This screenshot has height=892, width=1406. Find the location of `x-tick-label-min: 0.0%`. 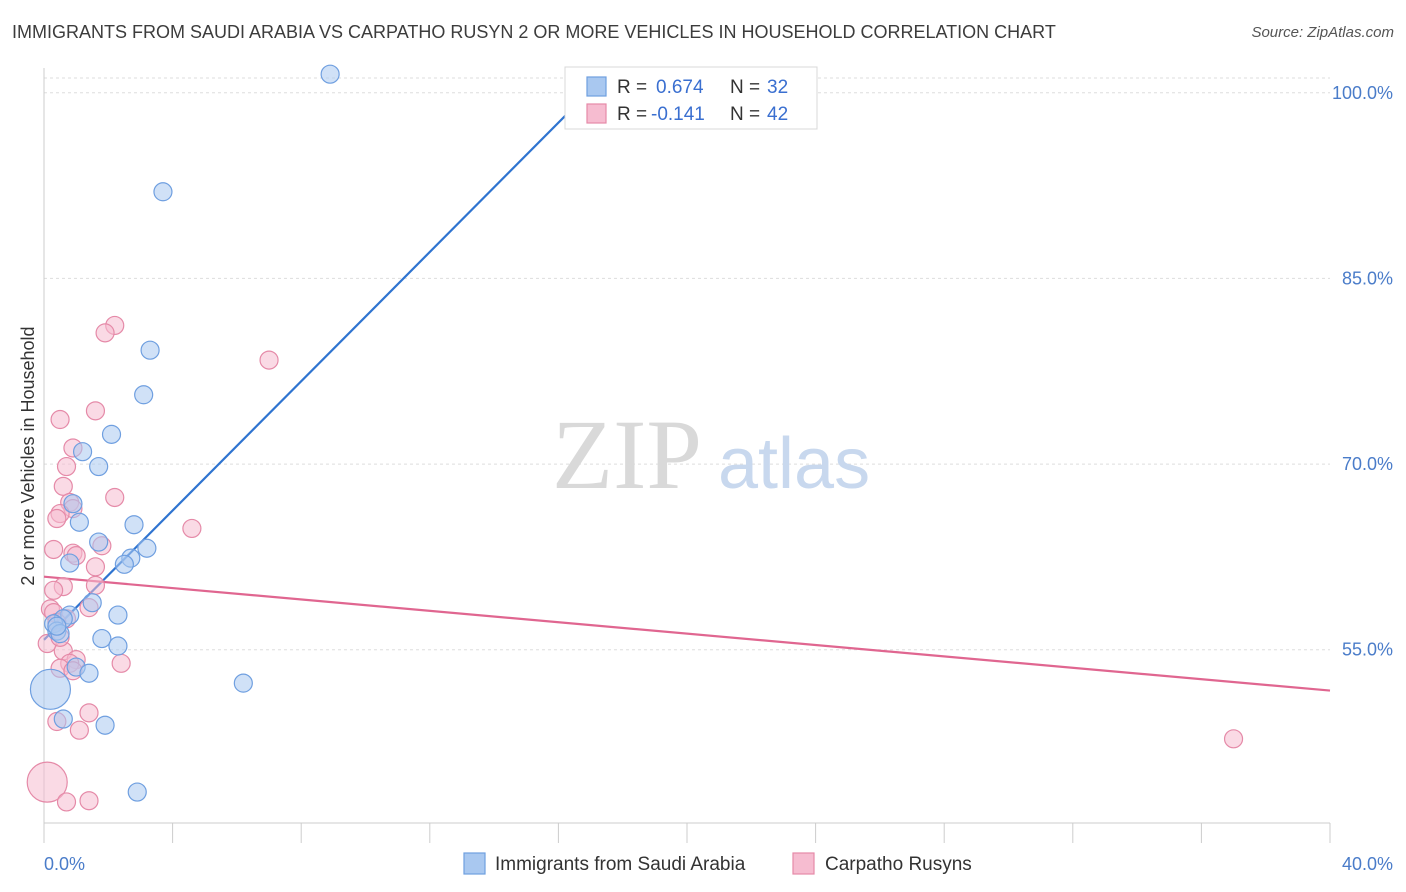

x-tick-label-min: 0.0% is located at coordinates (64, 864).